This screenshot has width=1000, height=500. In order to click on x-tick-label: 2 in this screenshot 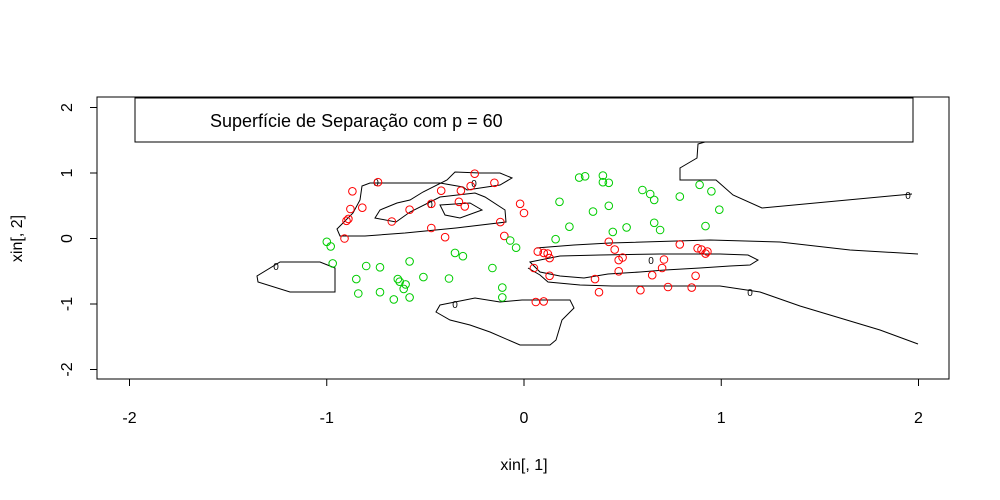, I will do `click(918, 418)`.